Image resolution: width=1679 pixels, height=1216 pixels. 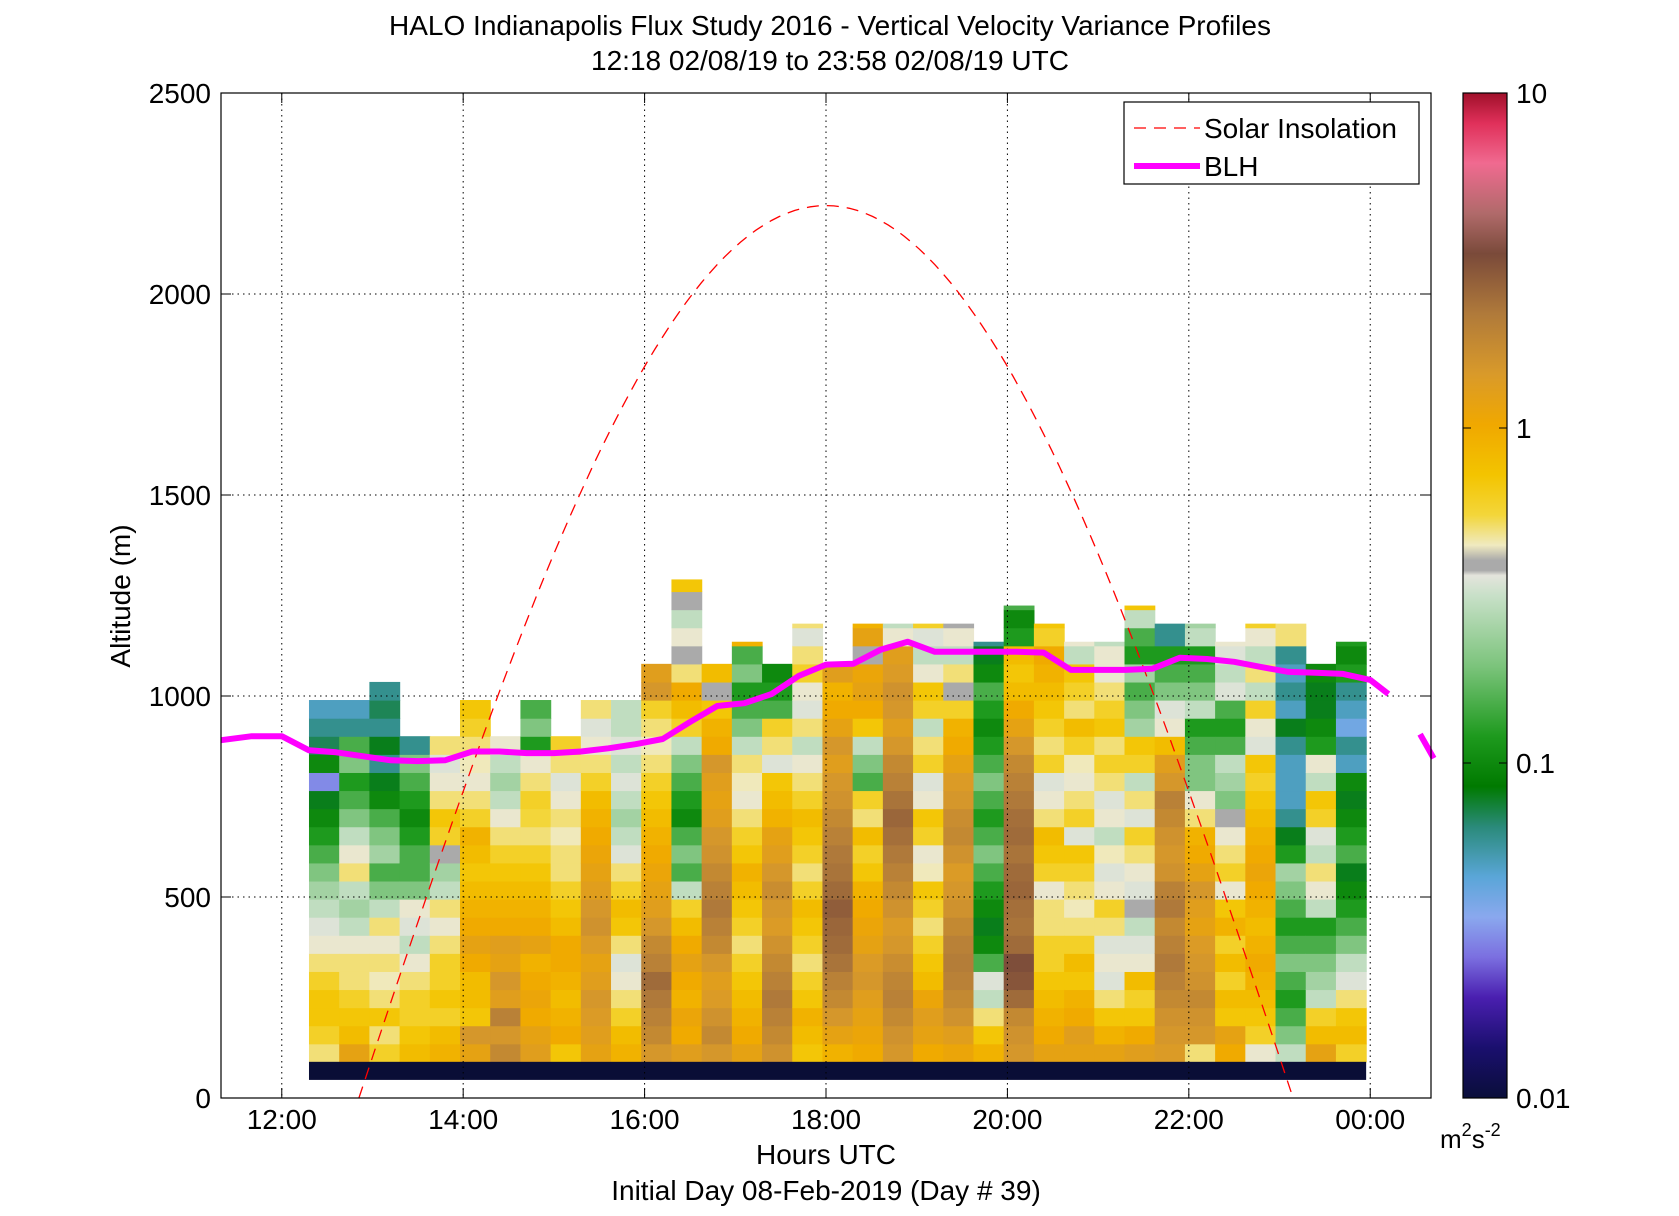 I want to click on y-tick-label: 500, so click(x=187, y=897).